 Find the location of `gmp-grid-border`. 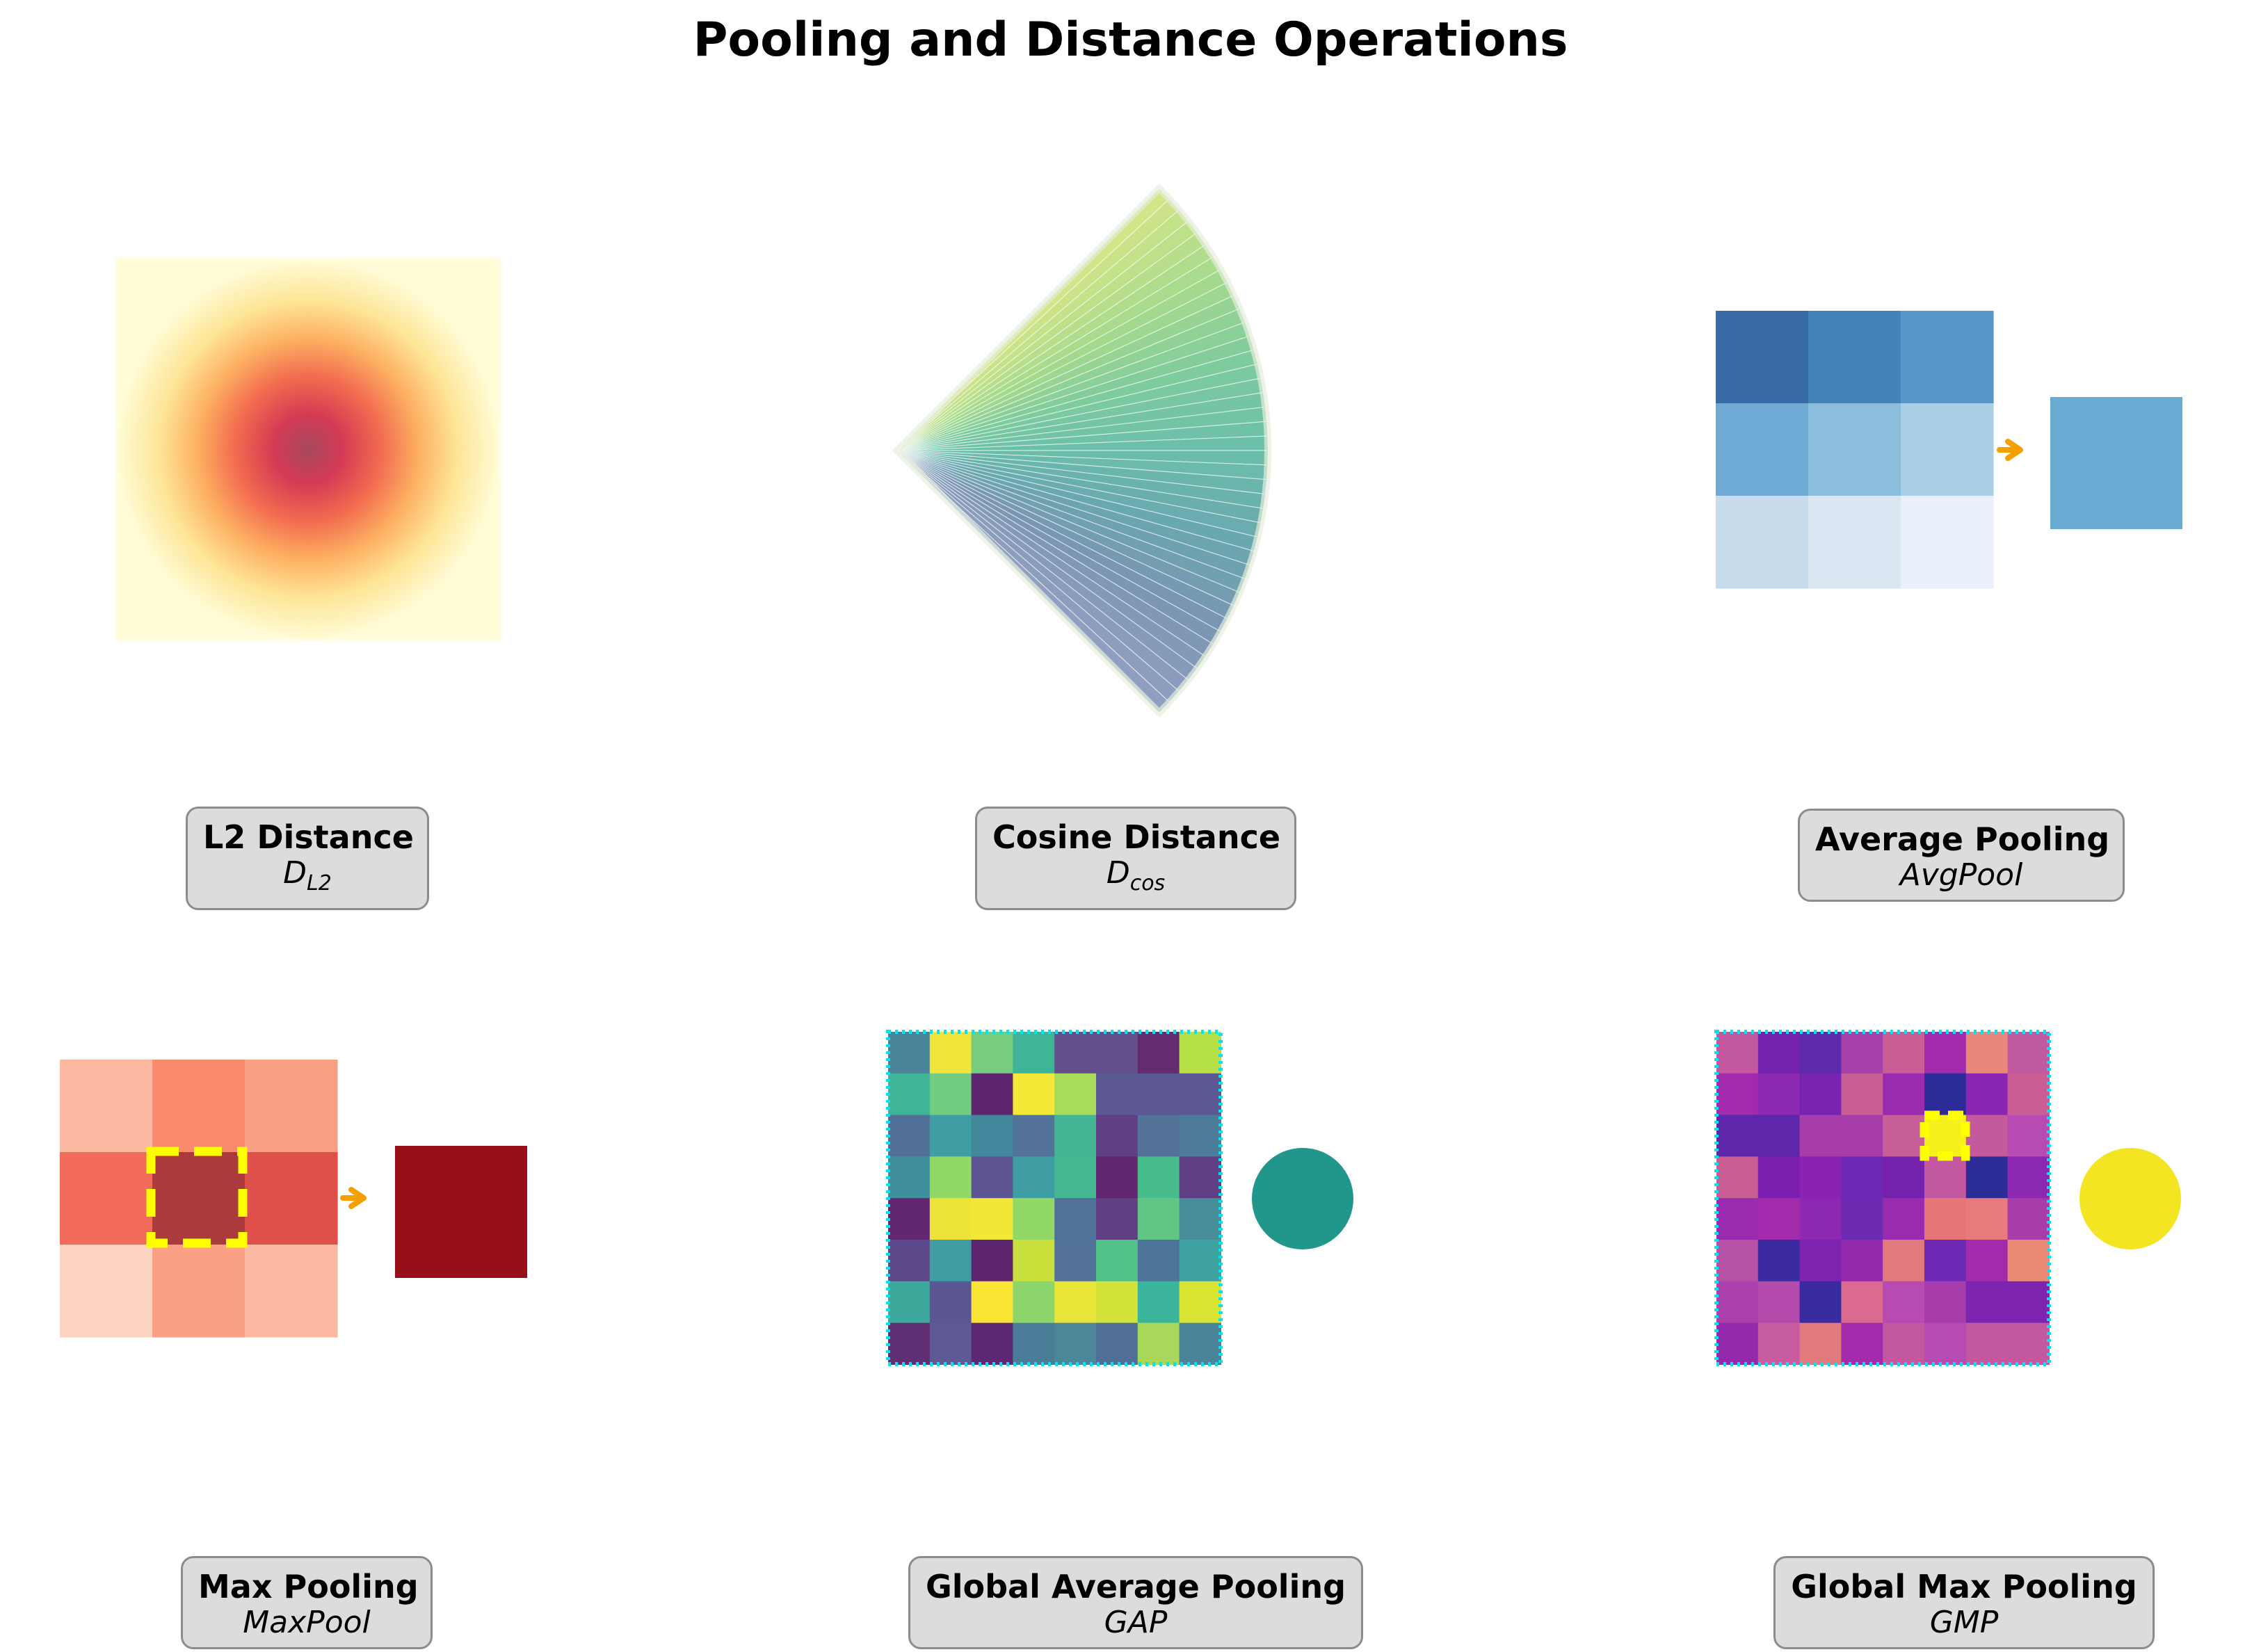

gmp-grid-border is located at coordinates (1882, 1198).